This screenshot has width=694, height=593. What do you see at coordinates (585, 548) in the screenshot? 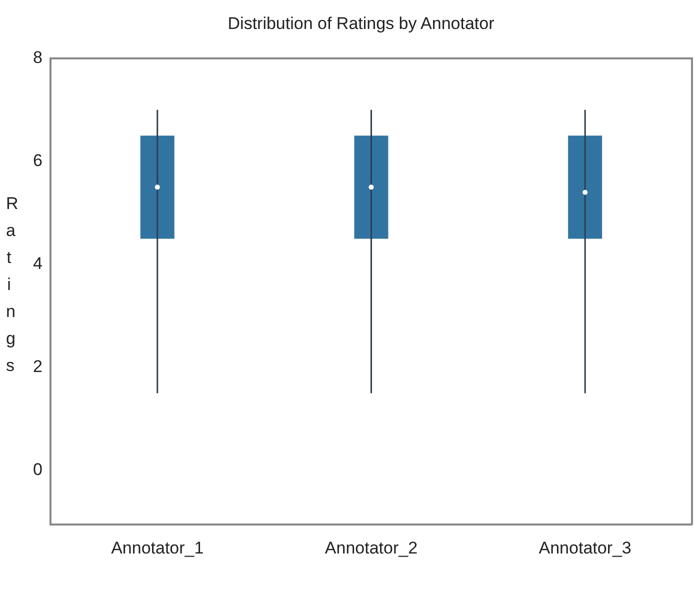
I see `x-tick-label: Annotator_3` at bounding box center [585, 548].